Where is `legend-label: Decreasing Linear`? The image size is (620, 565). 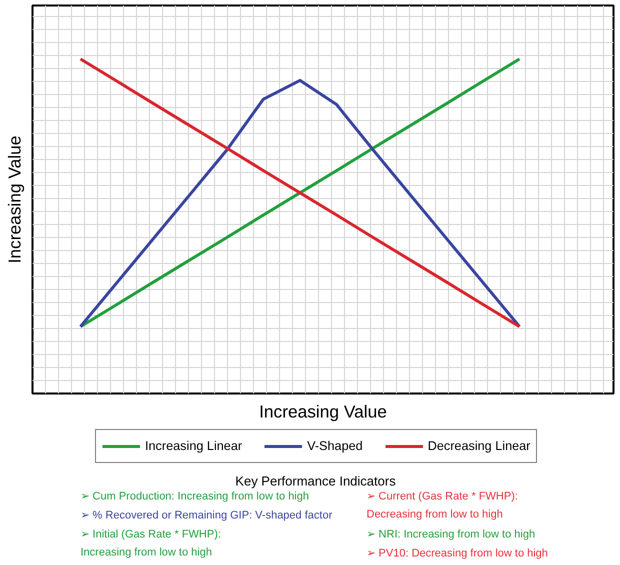 legend-label: Decreasing Linear is located at coordinates (479, 446).